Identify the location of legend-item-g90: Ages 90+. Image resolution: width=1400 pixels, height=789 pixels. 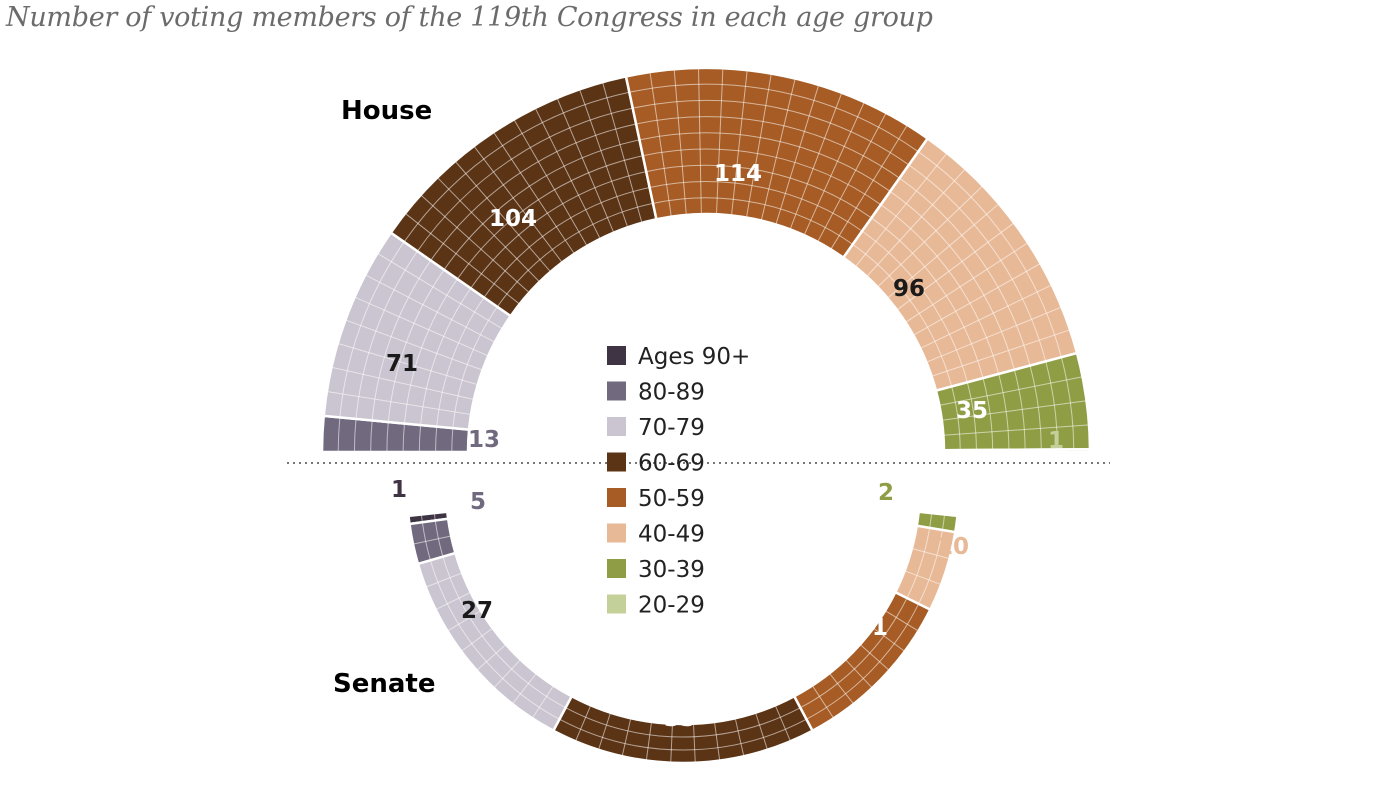
(678, 357).